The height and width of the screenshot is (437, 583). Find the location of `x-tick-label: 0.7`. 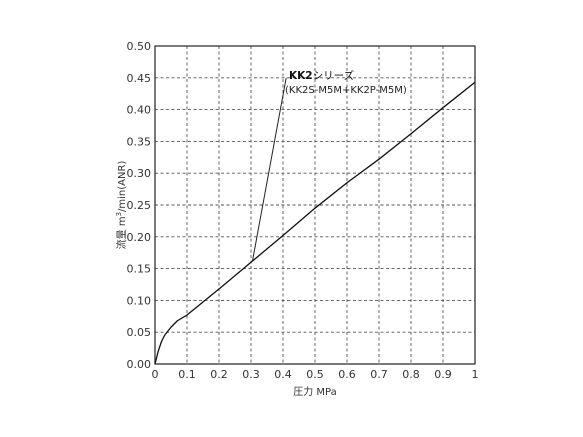

x-tick-label: 0.7 is located at coordinates (379, 374).